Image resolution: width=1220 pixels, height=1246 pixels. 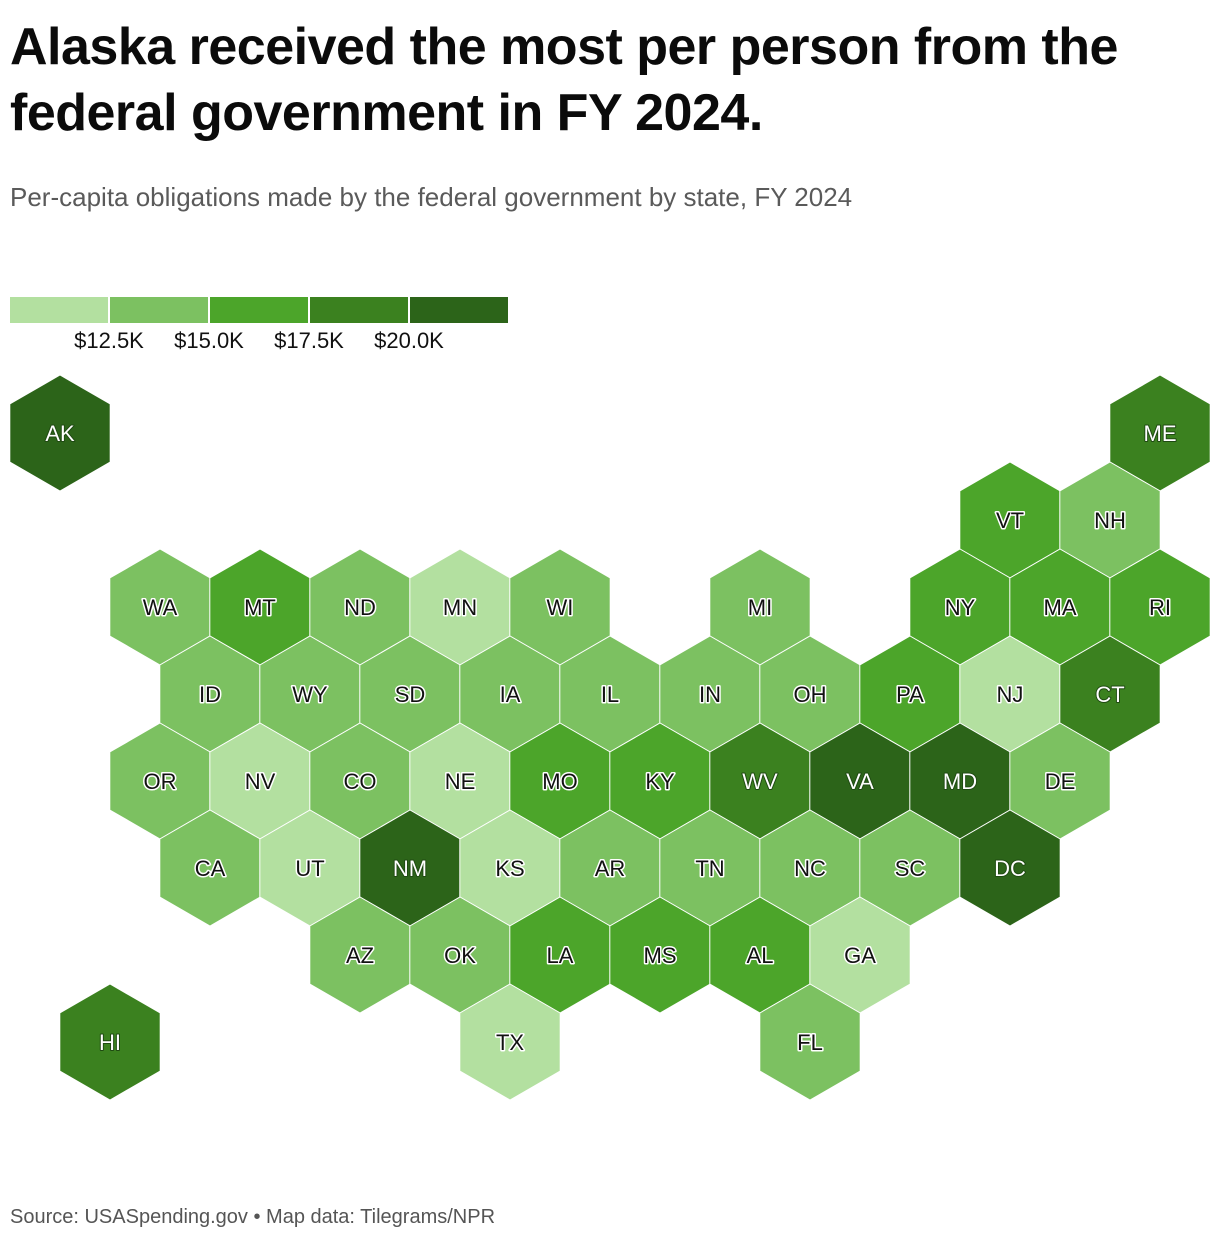 I want to click on state-label: ID, so click(x=210, y=694).